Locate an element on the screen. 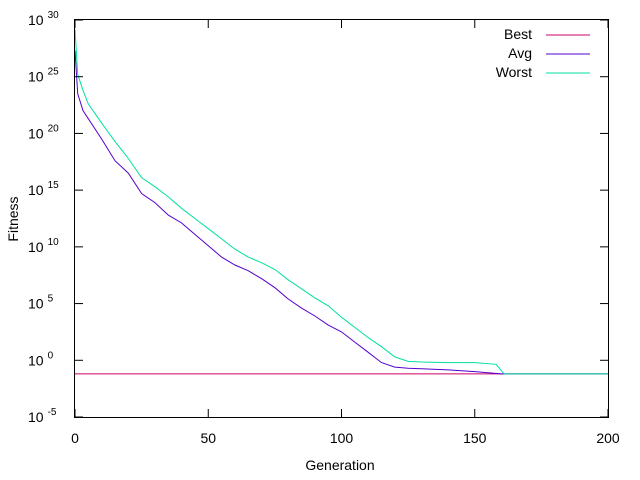 The width and height of the screenshot is (640, 480). legend-label-worst: Worst is located at coordinates (514, 72).